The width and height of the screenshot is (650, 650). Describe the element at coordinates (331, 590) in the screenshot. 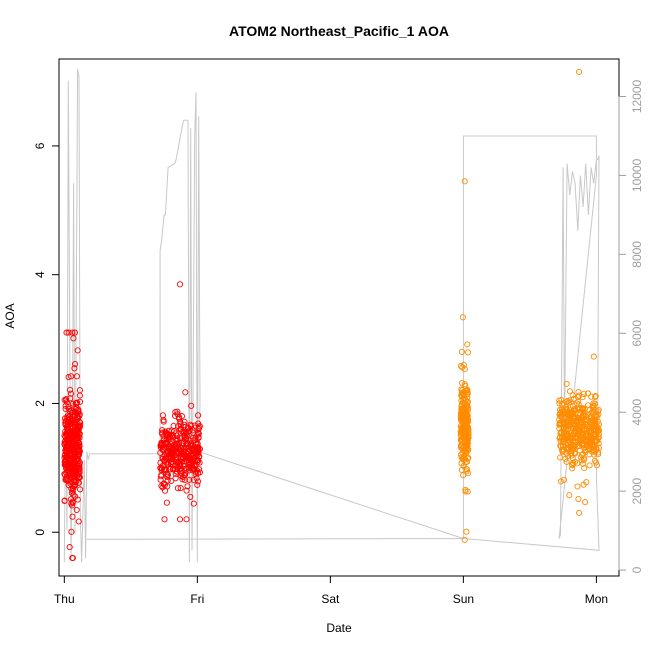

I see `x-axis: Thu Fri Sat Sun Mon` at that location.